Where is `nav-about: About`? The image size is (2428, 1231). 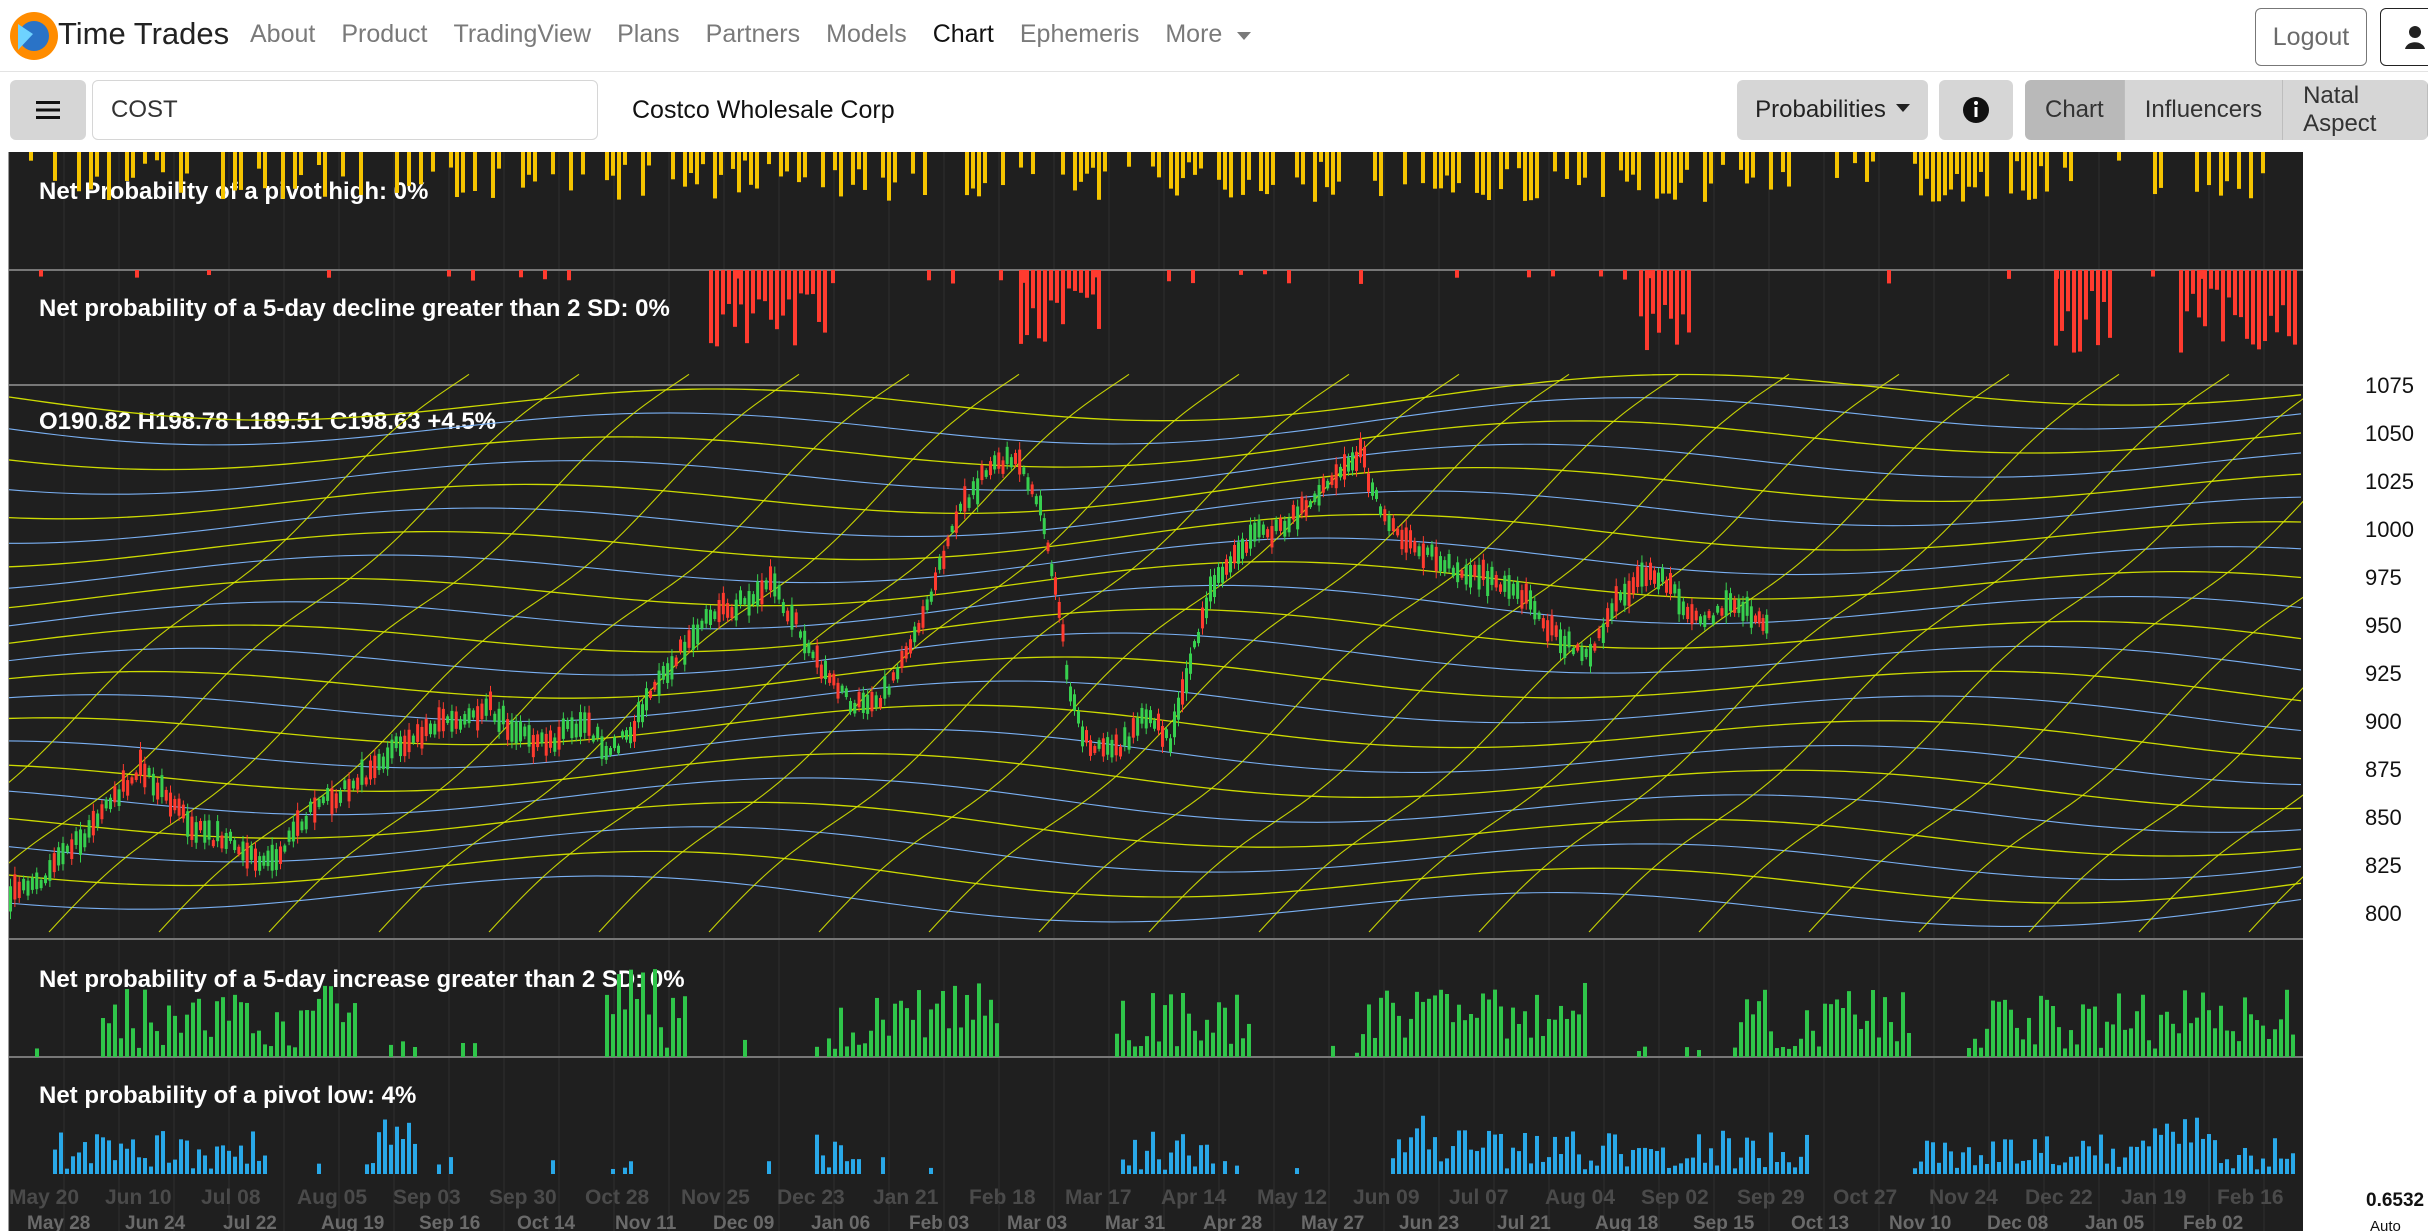 nav-about: About is located at coordinates (283, 34).